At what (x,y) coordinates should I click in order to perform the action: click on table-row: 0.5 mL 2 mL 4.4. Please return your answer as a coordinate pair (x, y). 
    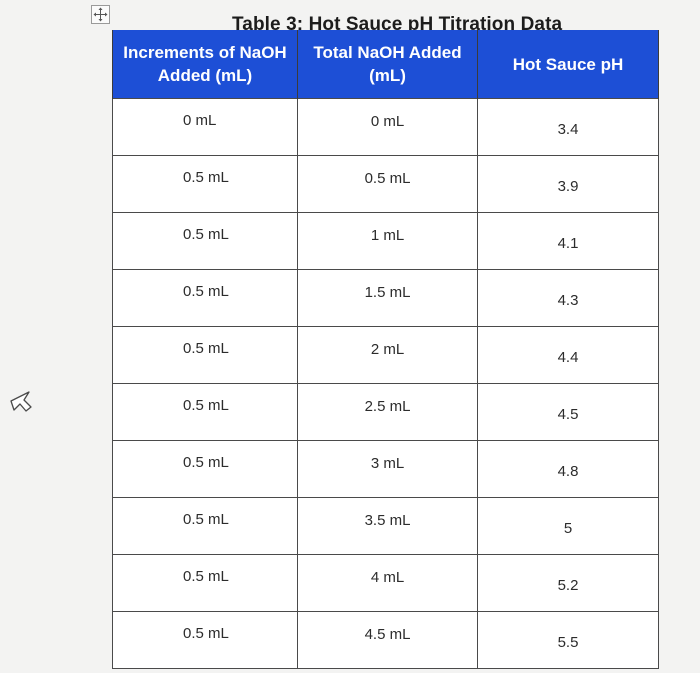
    Looking at the image, I should click on (385, 355).